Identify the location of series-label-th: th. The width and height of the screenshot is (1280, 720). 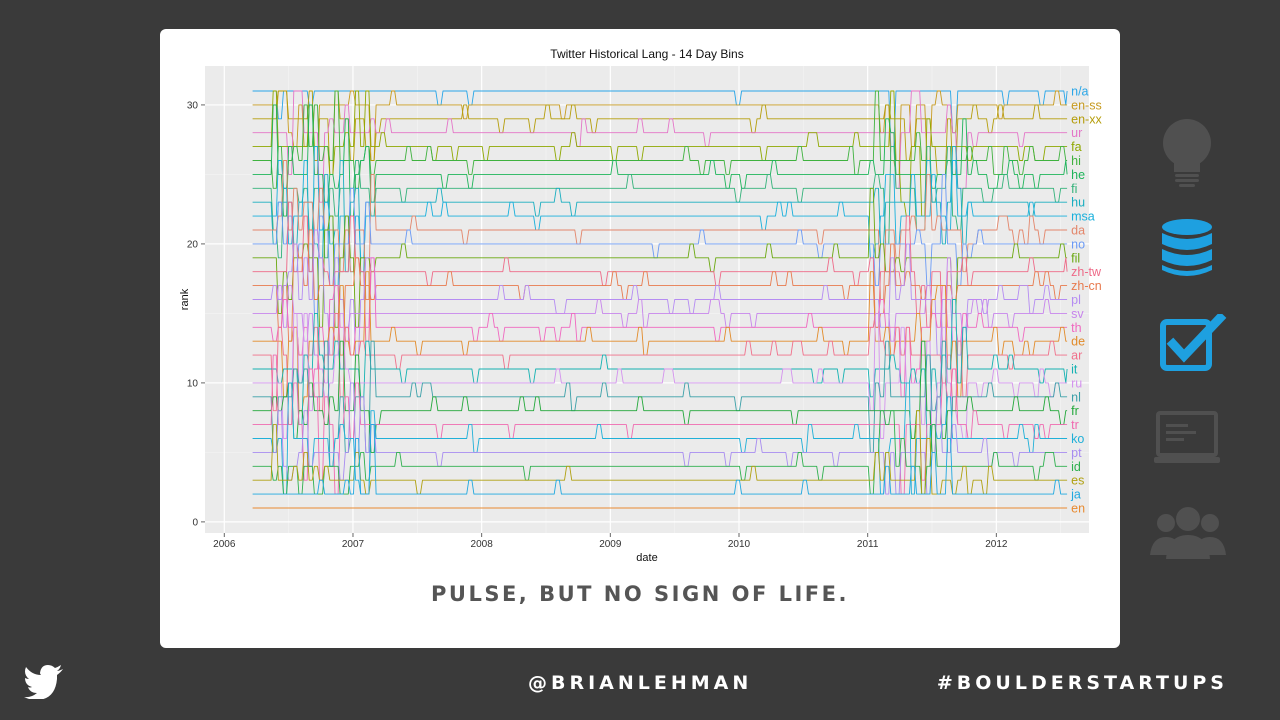
(1076, 328).